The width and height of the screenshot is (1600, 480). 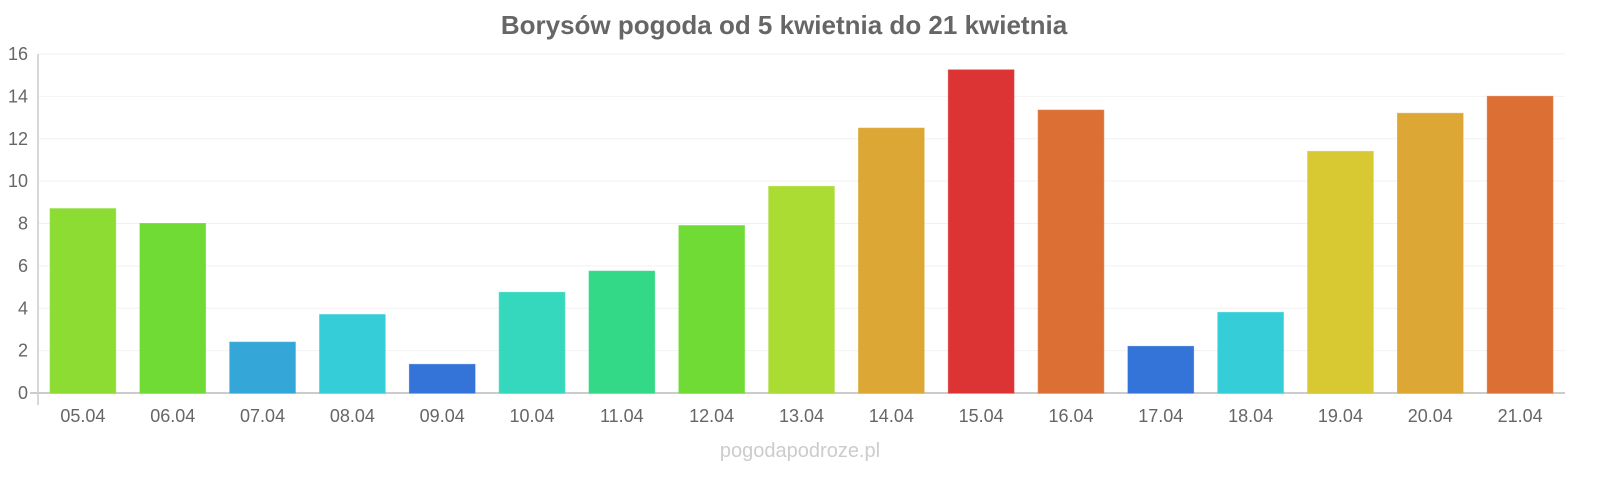 What do you see at coordinates (18, 181) in the screenshot?
I see `y-tick-label: 10` at bounding box center [18, 181].